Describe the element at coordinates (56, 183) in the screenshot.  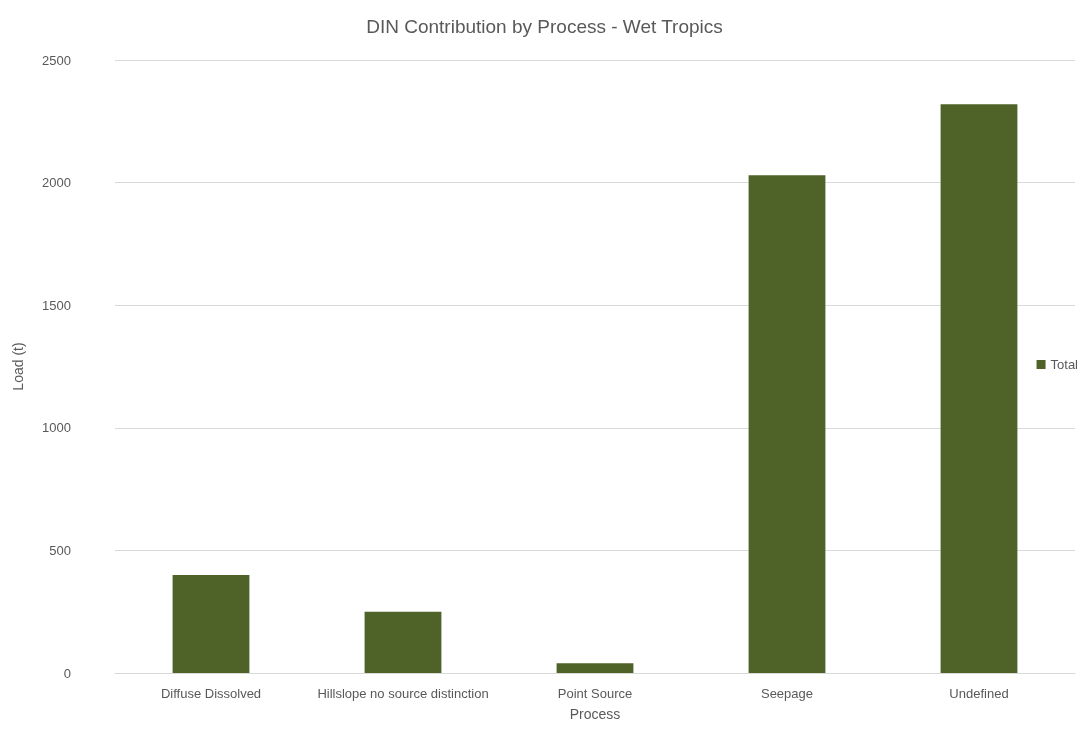
I see `y-tick-label: 2000` at that location.